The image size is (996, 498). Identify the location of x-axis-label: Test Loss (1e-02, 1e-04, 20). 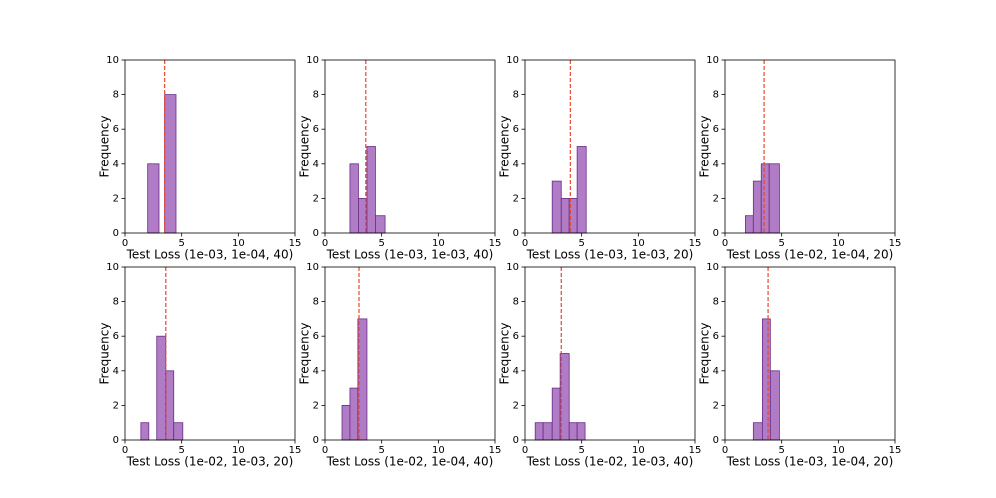
(810, 255).